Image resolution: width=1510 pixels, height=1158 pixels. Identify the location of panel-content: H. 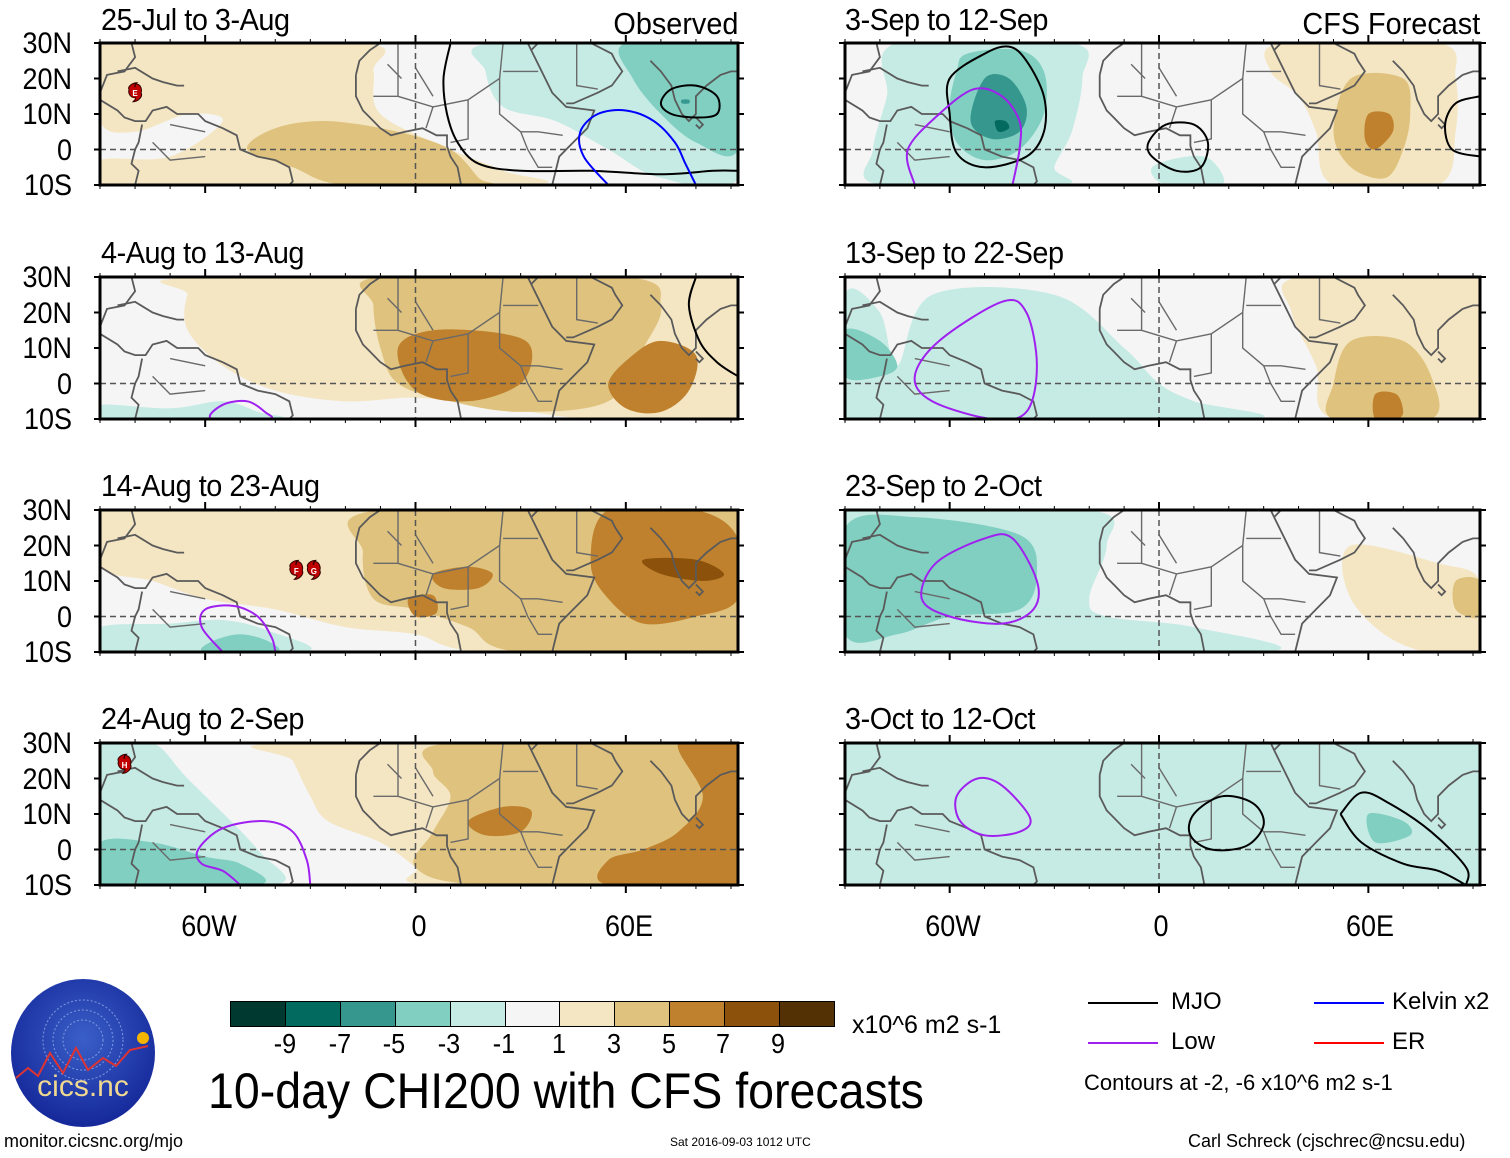
(419, 814).